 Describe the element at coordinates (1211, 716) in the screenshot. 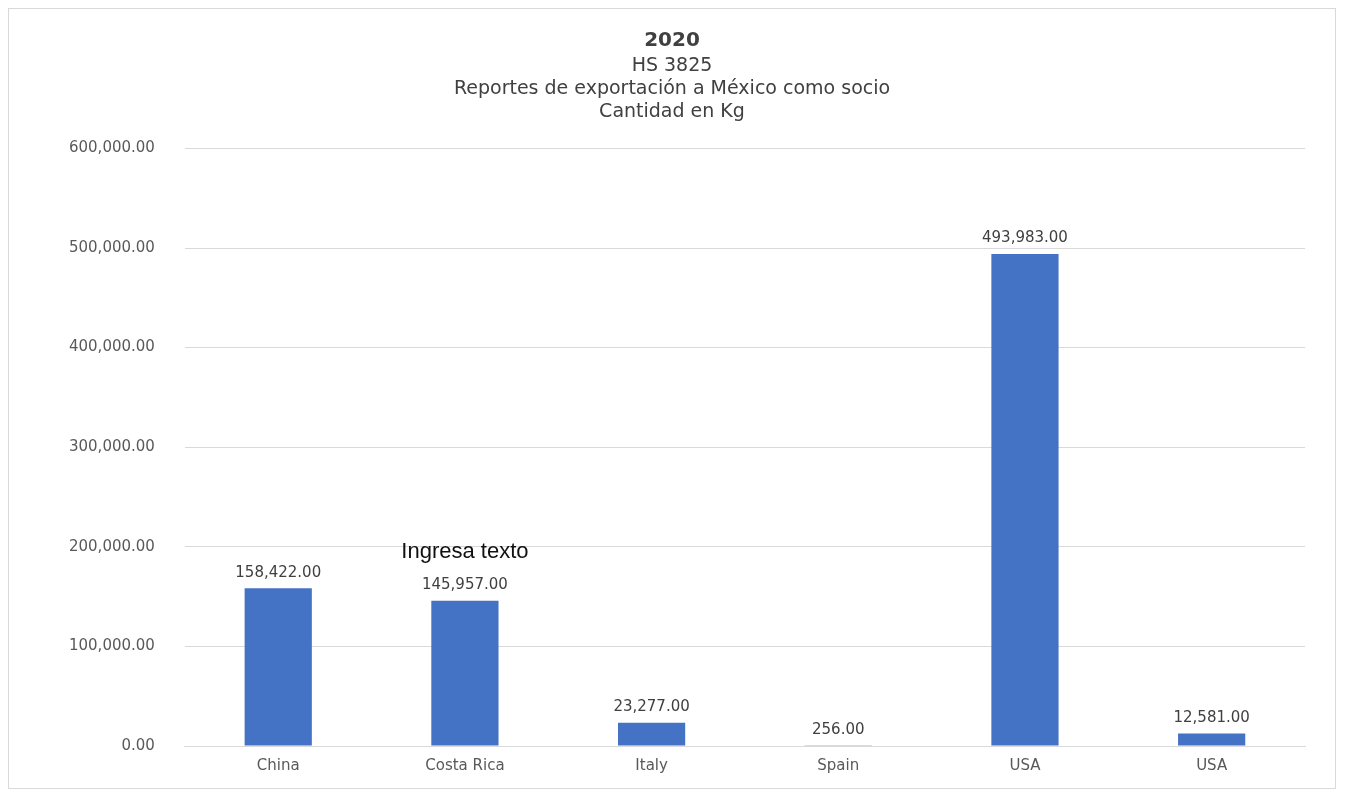

I see `data-label: 12,581.00` at that location.